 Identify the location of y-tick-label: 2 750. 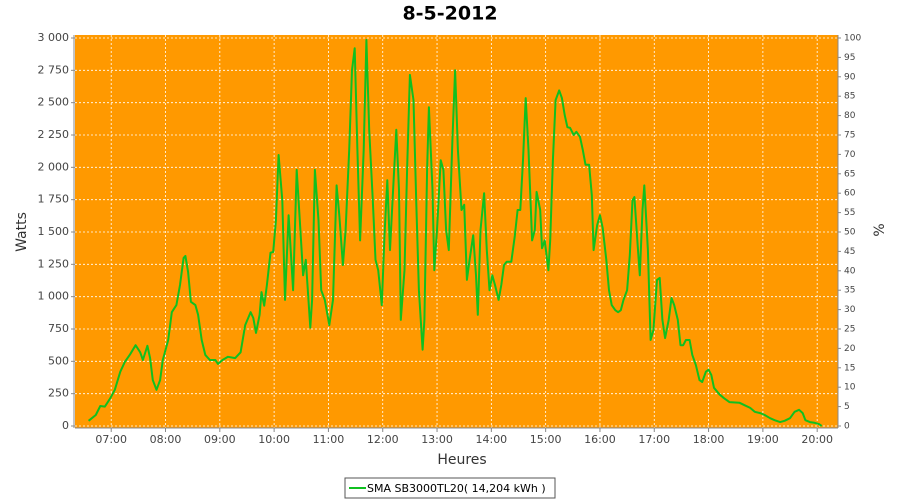
(54, 69).